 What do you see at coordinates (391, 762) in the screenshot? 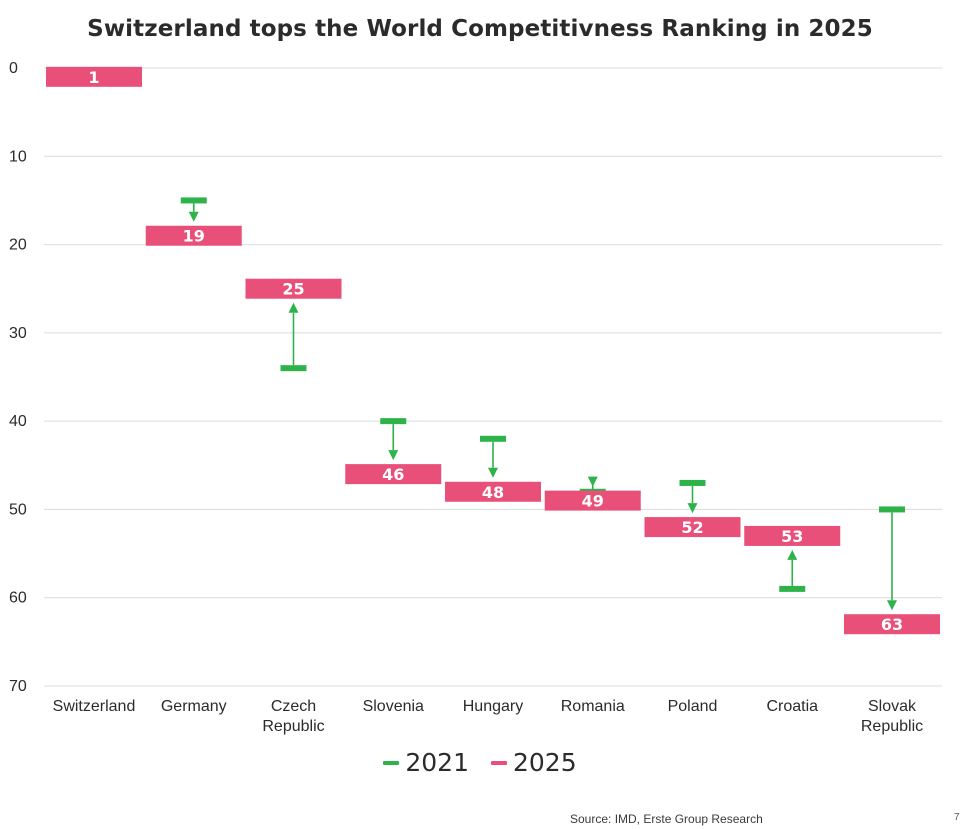
I see `legend-swatch-2021` at bounding box center [391, 762].